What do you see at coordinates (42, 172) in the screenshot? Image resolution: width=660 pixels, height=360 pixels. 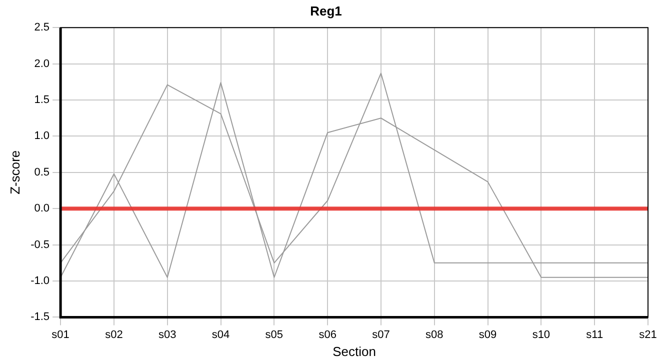 I see `y-tick-label: 0.5` at bounding box center [42, 172].